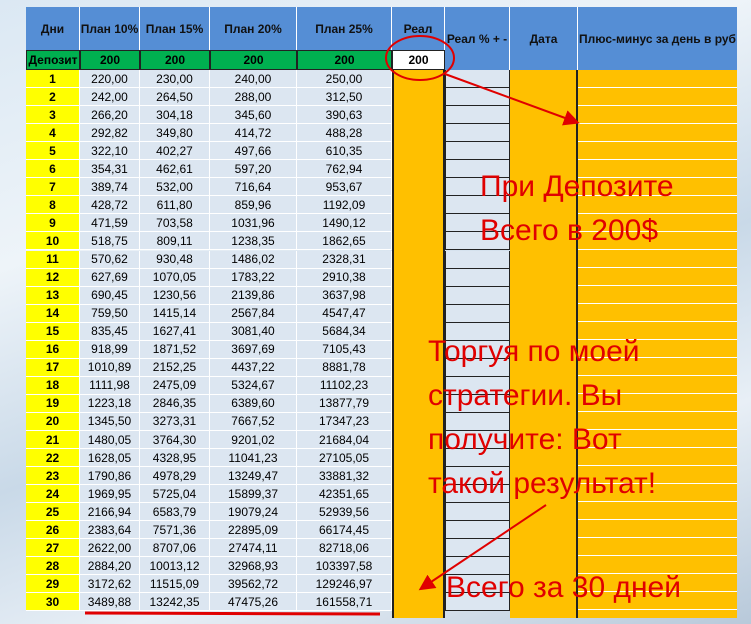  Describe the element at coordinates (53, 241) in the screenshot. I see `day-number: 10` at that location.